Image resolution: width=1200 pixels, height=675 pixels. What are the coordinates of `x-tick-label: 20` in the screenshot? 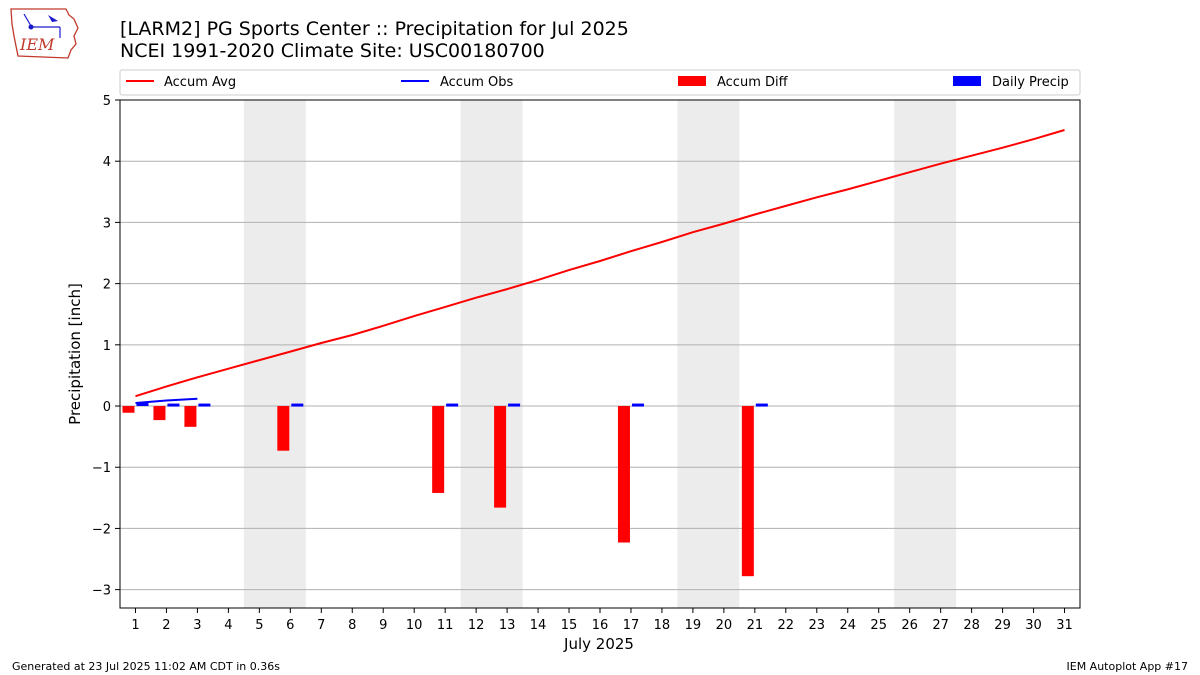 It's located at (724, 625).